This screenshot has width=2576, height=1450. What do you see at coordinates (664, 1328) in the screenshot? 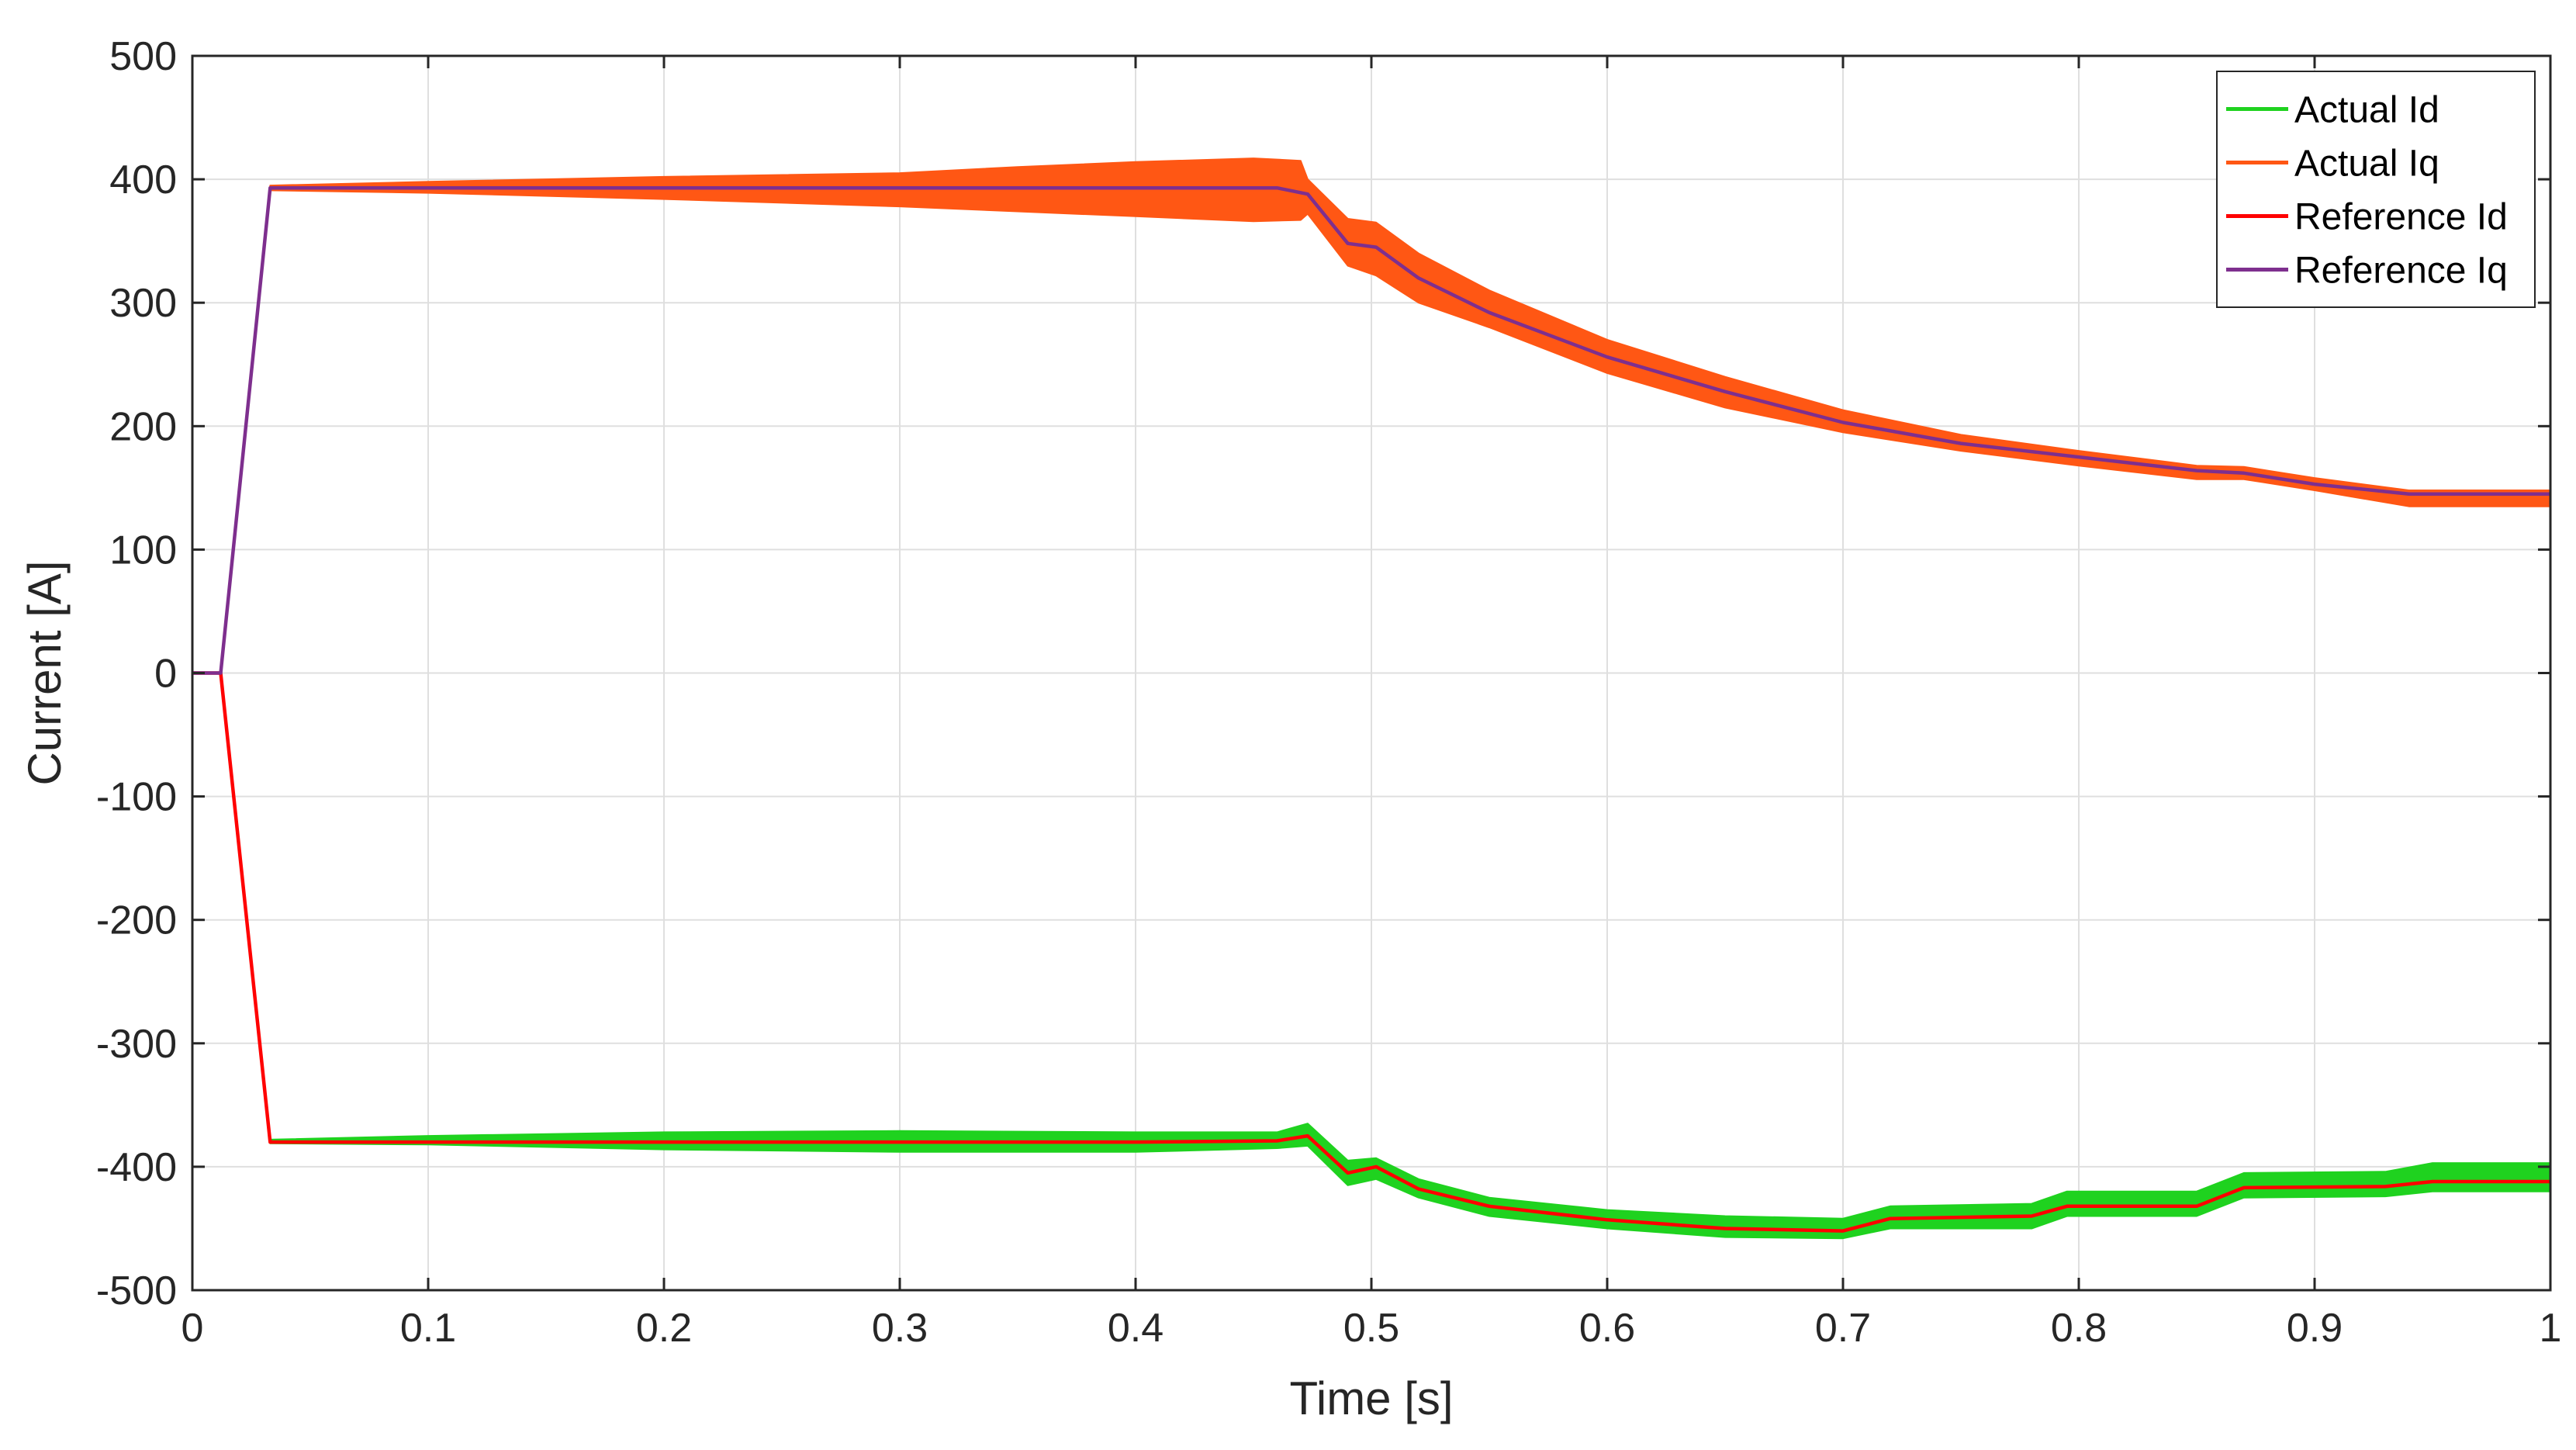
I see `x-tick-label: 0.2` at bounding box center [664, 1328].